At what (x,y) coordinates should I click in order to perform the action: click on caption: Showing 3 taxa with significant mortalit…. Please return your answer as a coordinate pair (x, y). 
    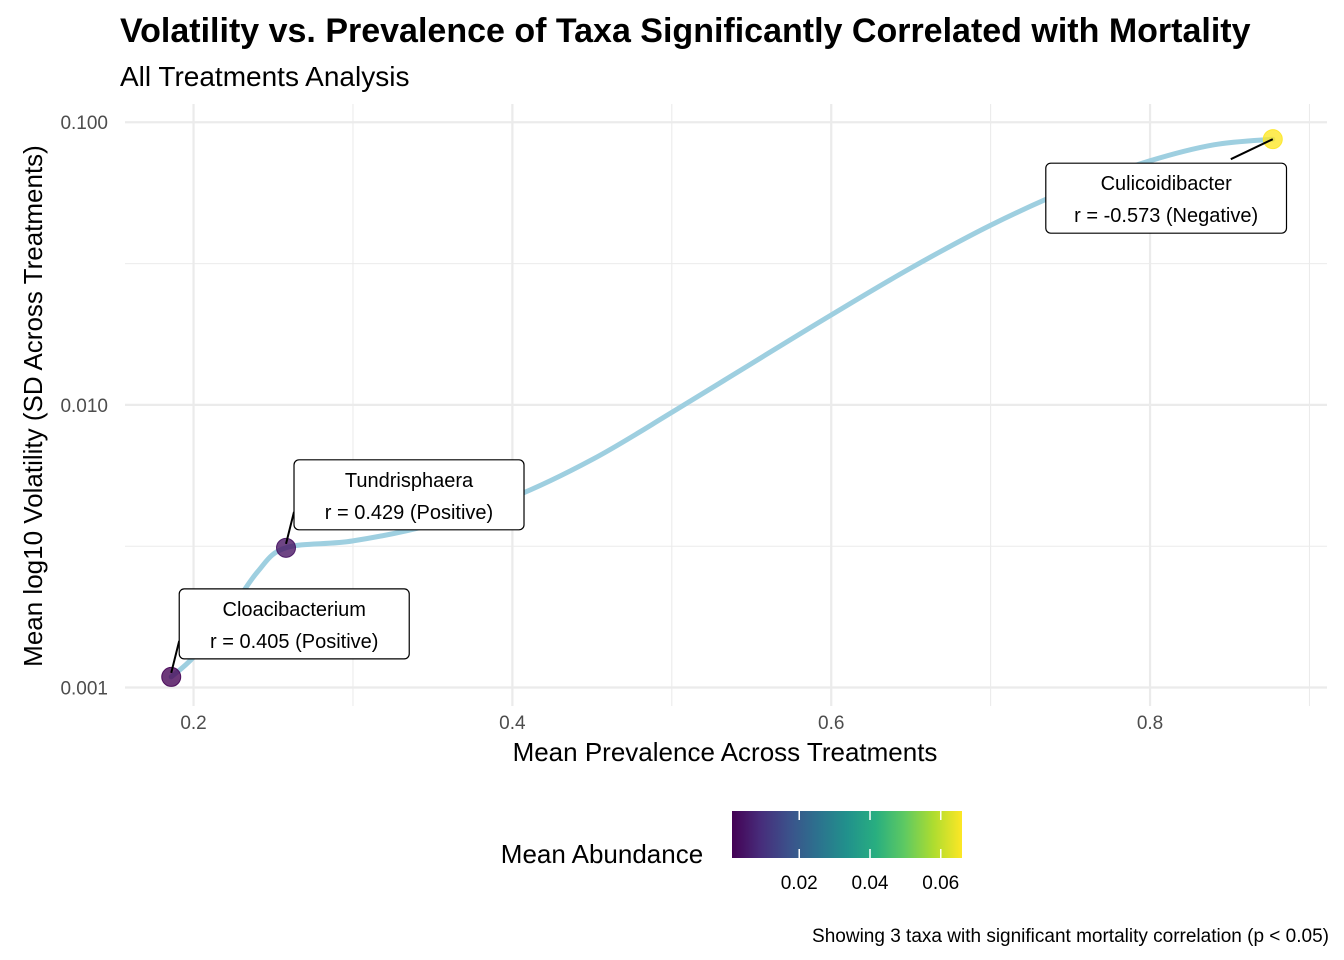
    Looking at the image, I should click on (1070, 936).